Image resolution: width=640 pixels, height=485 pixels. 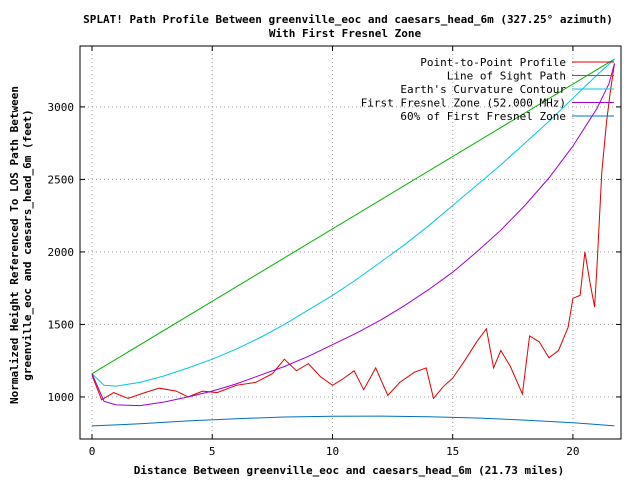 I want to click on x-tick-label: 10, so click(x=332, y=451).